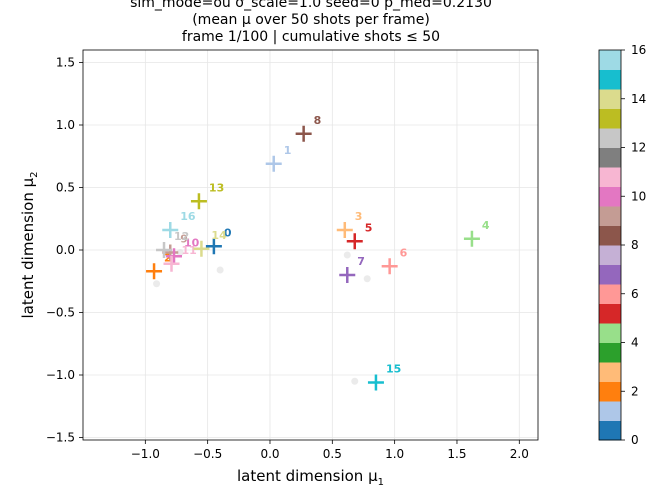 This screenshot has height=495, width=648. Describe the element at coordinates (189, 250) in the screenshot. I see `marker-label: 11` at that location.